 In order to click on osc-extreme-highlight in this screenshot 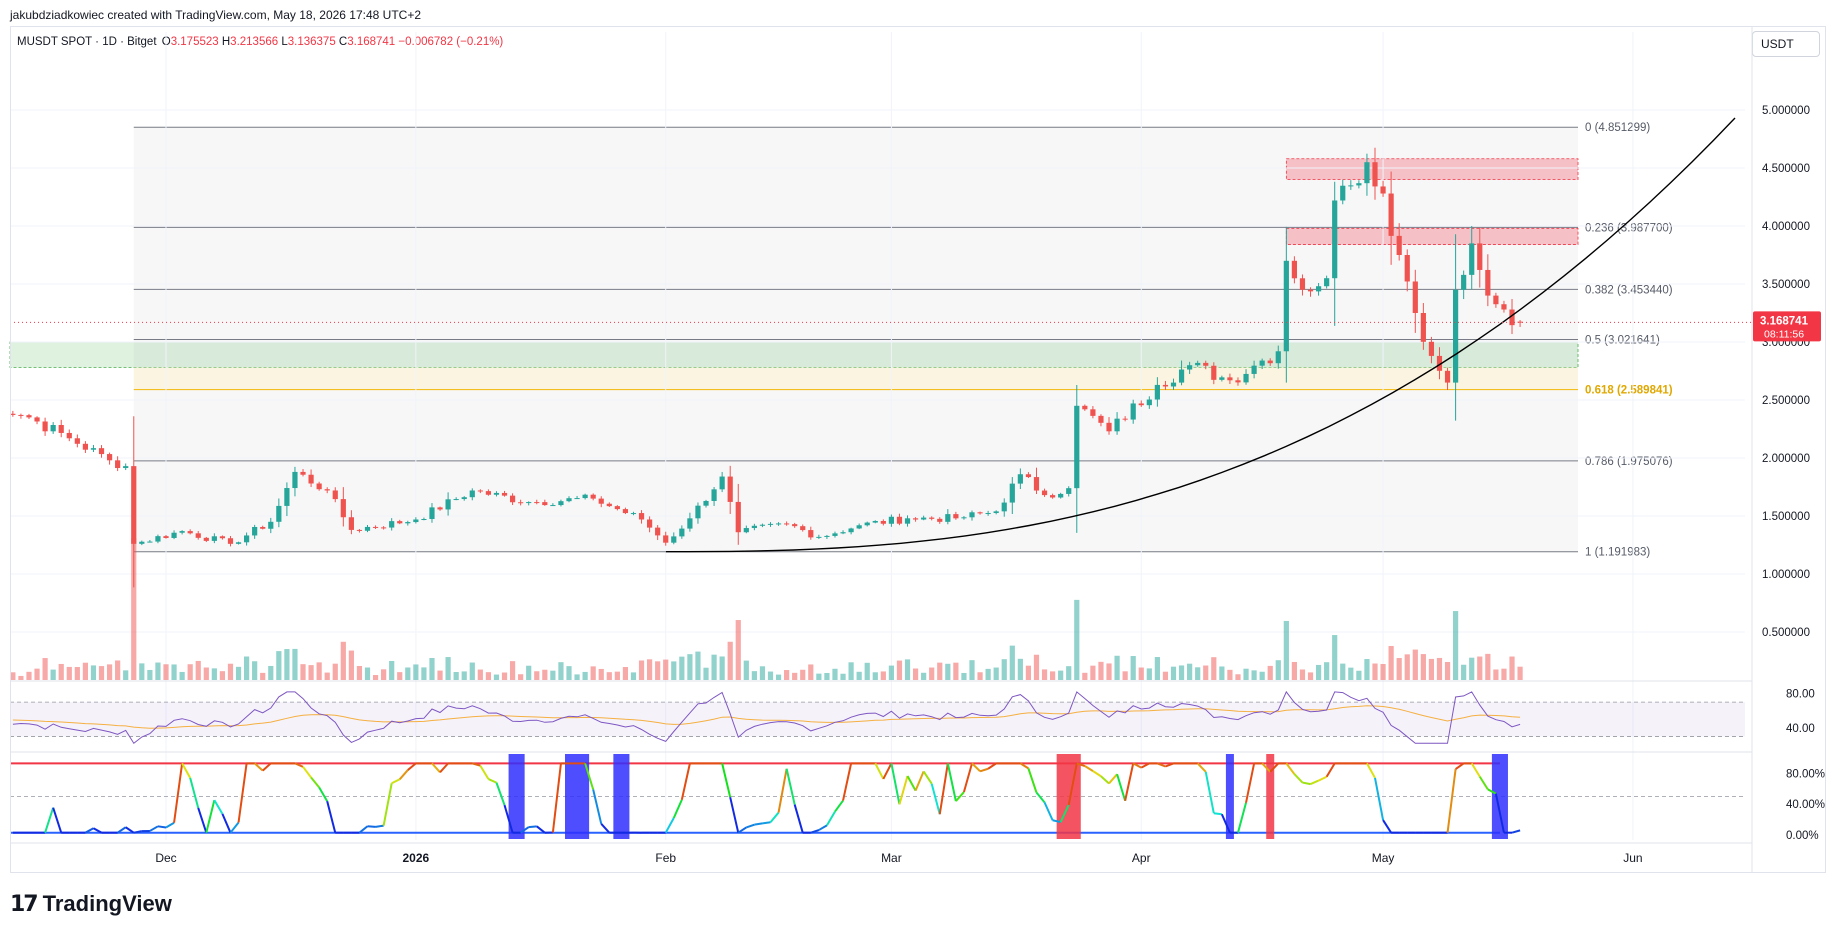, I will do `click(1499, 796)`.